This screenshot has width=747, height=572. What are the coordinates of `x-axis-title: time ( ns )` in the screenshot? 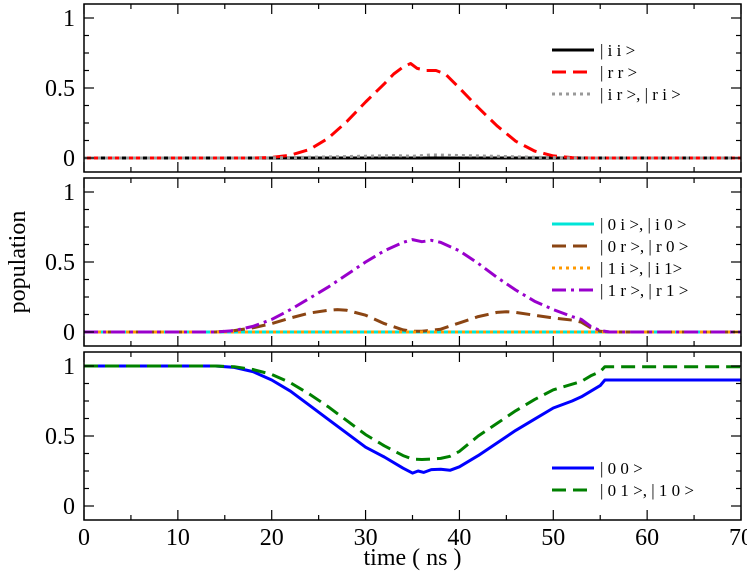 It's located at (413, 558).